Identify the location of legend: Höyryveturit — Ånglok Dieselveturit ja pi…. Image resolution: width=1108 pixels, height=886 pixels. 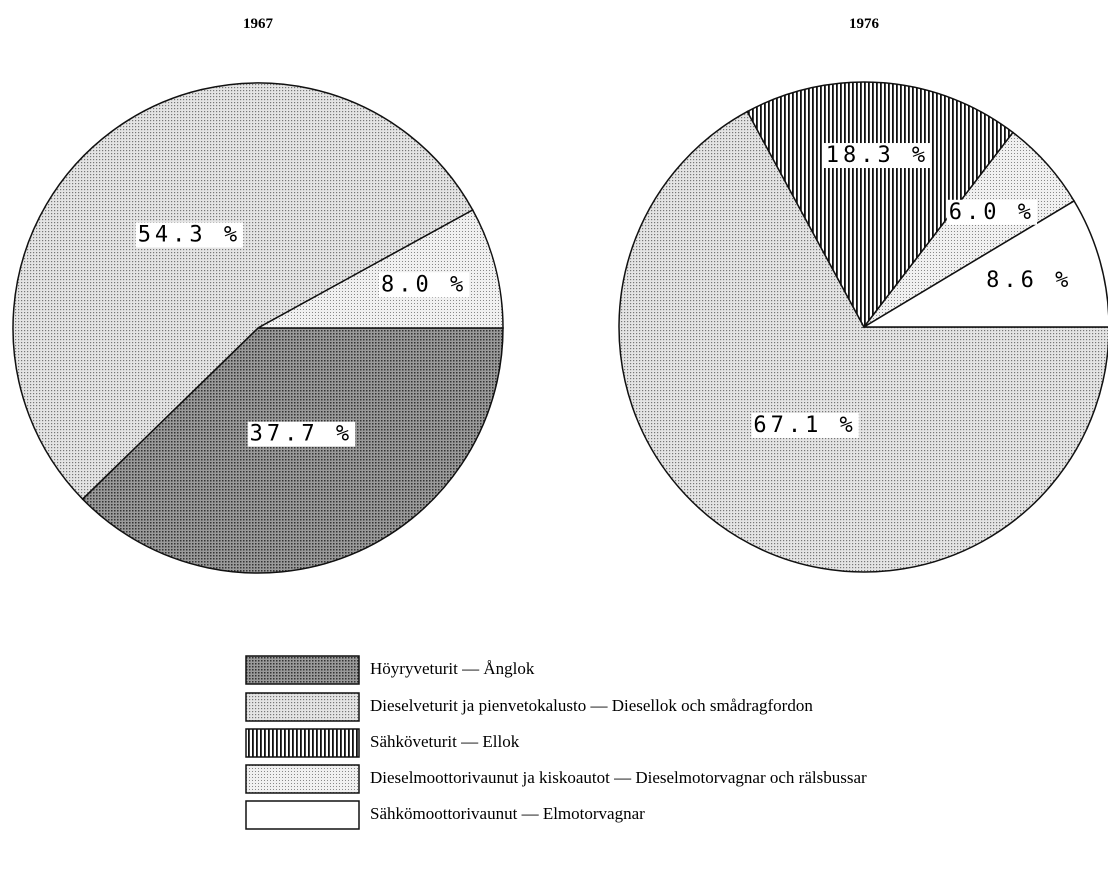
(556, 742).